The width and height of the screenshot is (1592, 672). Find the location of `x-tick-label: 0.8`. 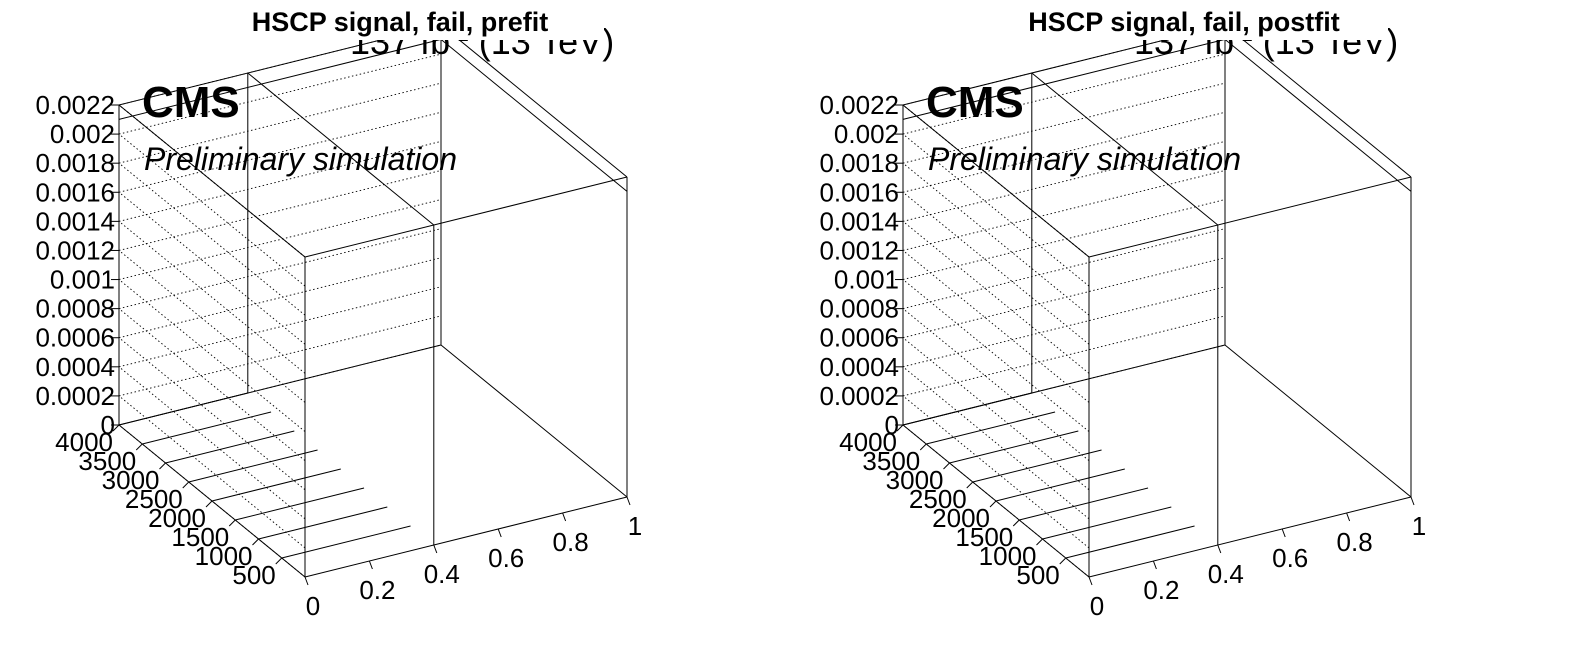

x-tick-label: 0.8 is located at coordinates (1355, 542).